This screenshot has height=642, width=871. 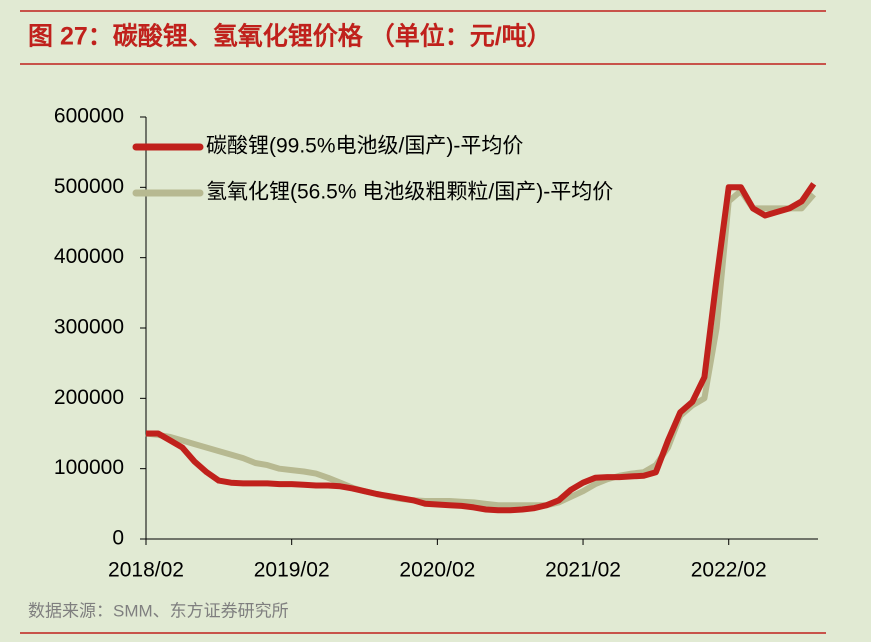 What do you see at coordinates (290, 36) in the screenshot?
I see `chart-title: 图 27：碳酸锂、氢氧化锂价格 （单位：元/吨）` at bounding box center [290, 36].